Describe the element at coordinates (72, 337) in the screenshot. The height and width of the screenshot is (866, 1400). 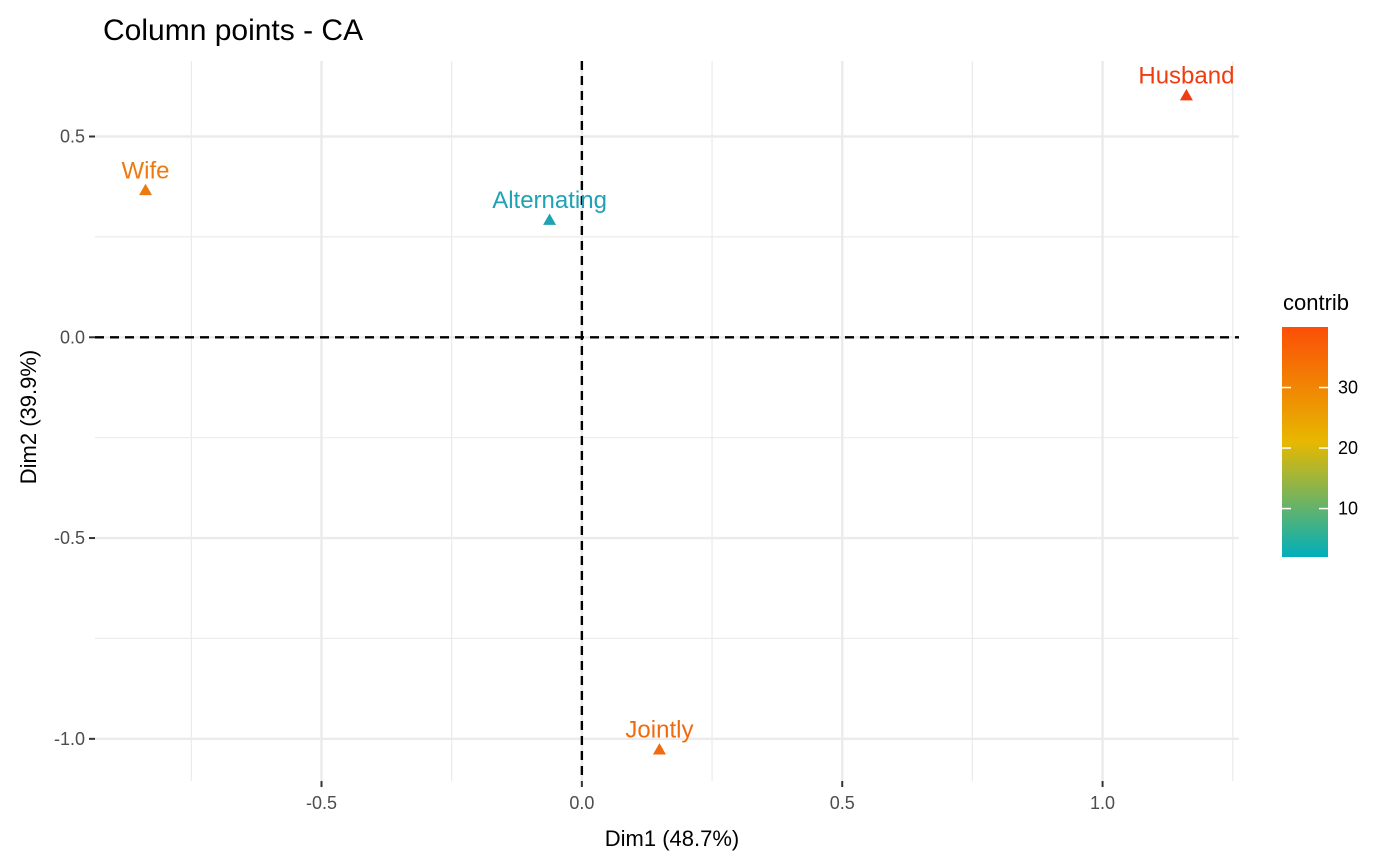
I see `y-tick-label: 0.0` at that location.